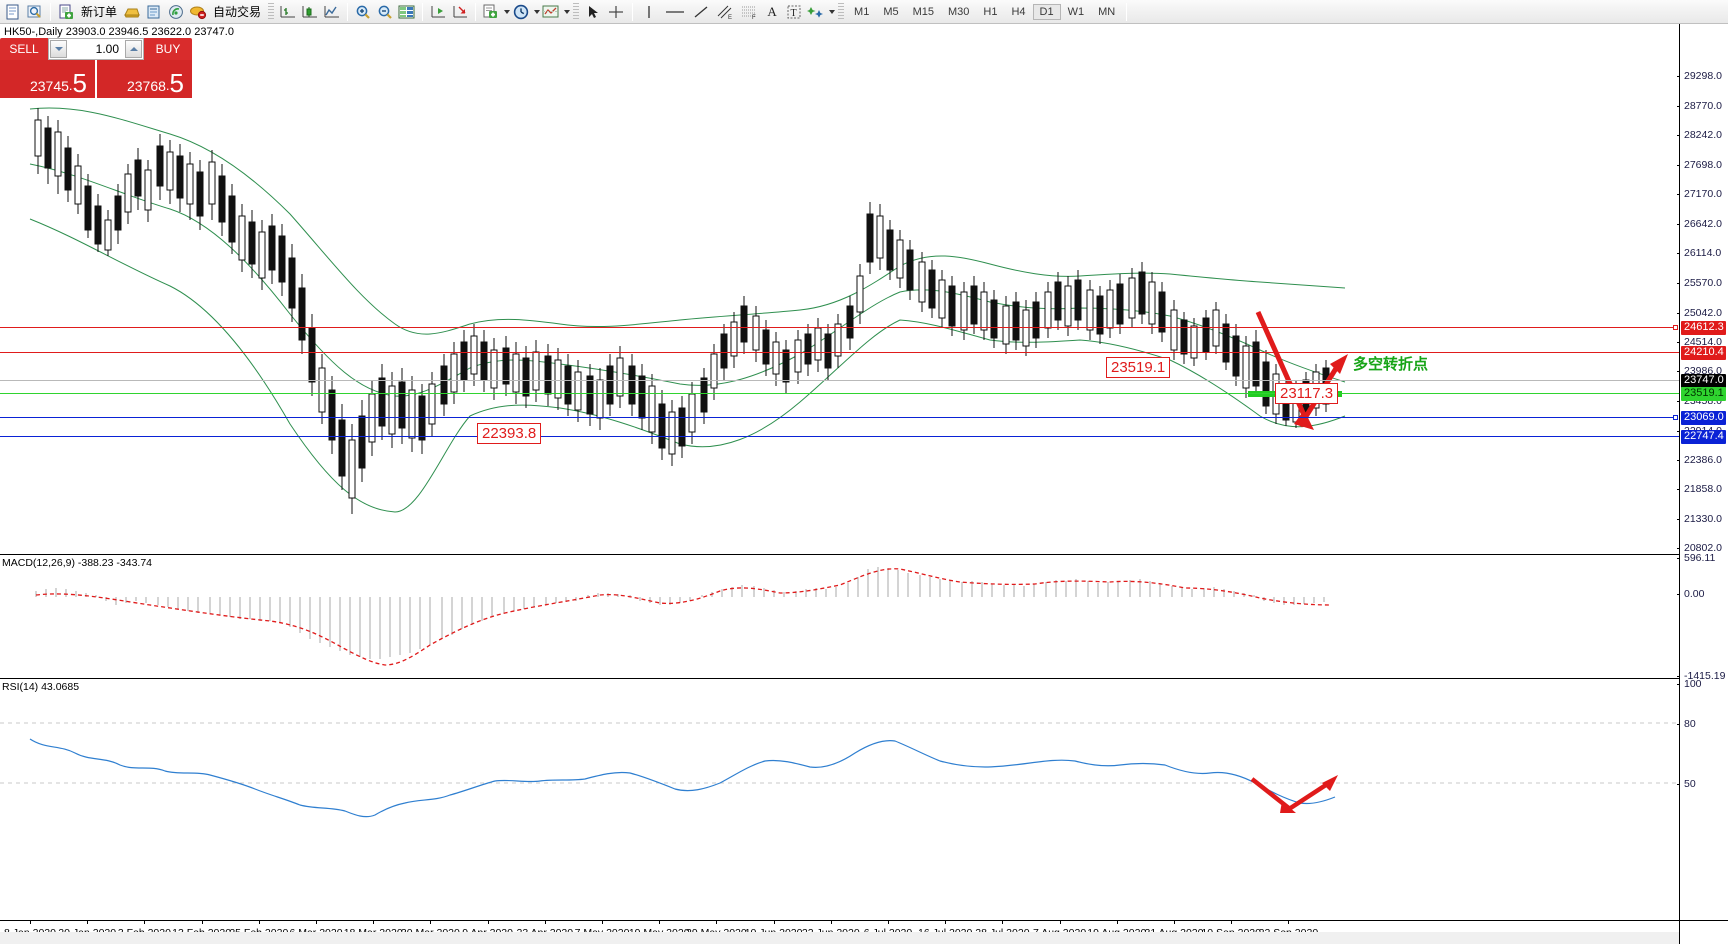  I want to click on price-axis-label: 21858.0, so click(1703, 489).